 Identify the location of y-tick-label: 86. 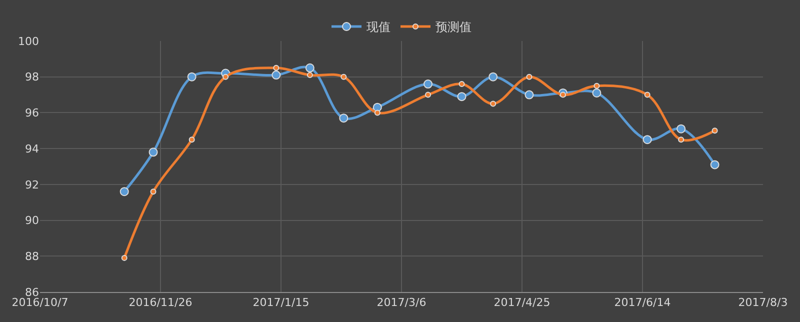
(32, 292).